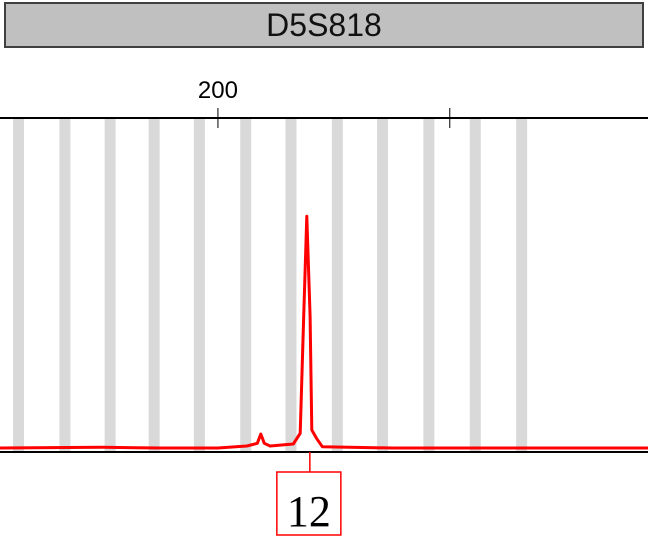 Image resolution: width=648 pixels, height=537 pixels. I want to click on marker-title: D5S818, so click(324, 25).